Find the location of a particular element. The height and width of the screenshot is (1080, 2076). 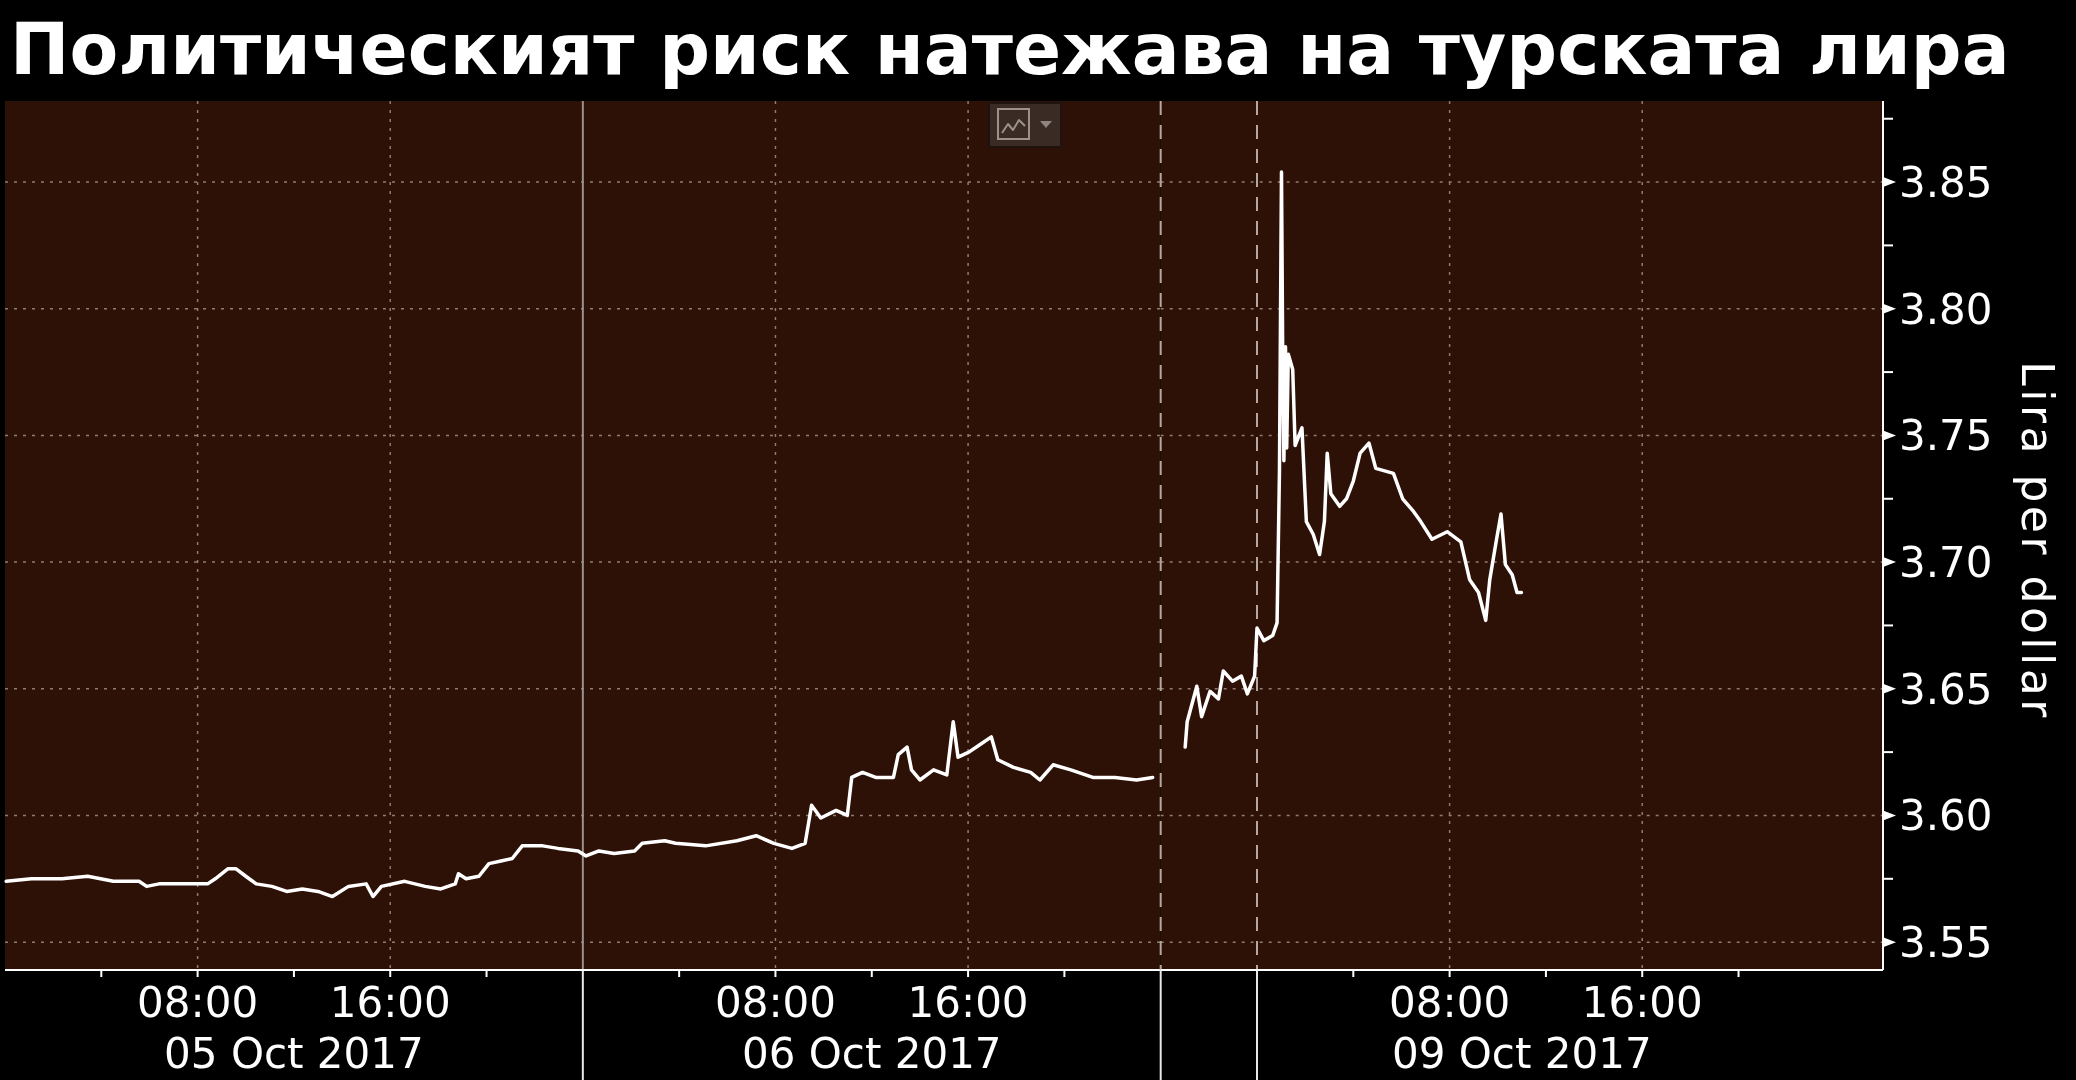

y-axis-title: Lira per dollar is located at coordinates (2037, 541).